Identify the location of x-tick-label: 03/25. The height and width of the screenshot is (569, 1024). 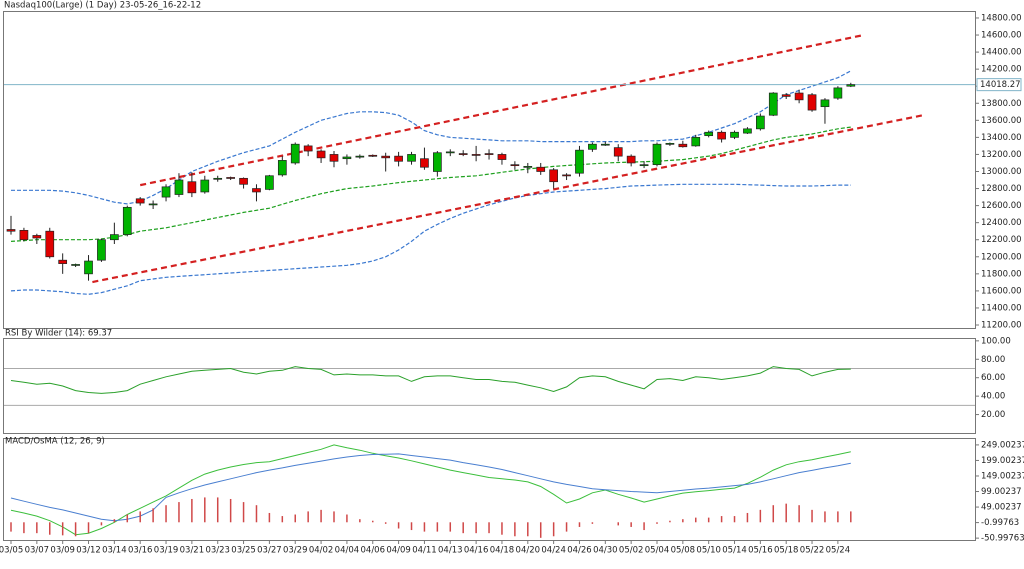
(243, 551).